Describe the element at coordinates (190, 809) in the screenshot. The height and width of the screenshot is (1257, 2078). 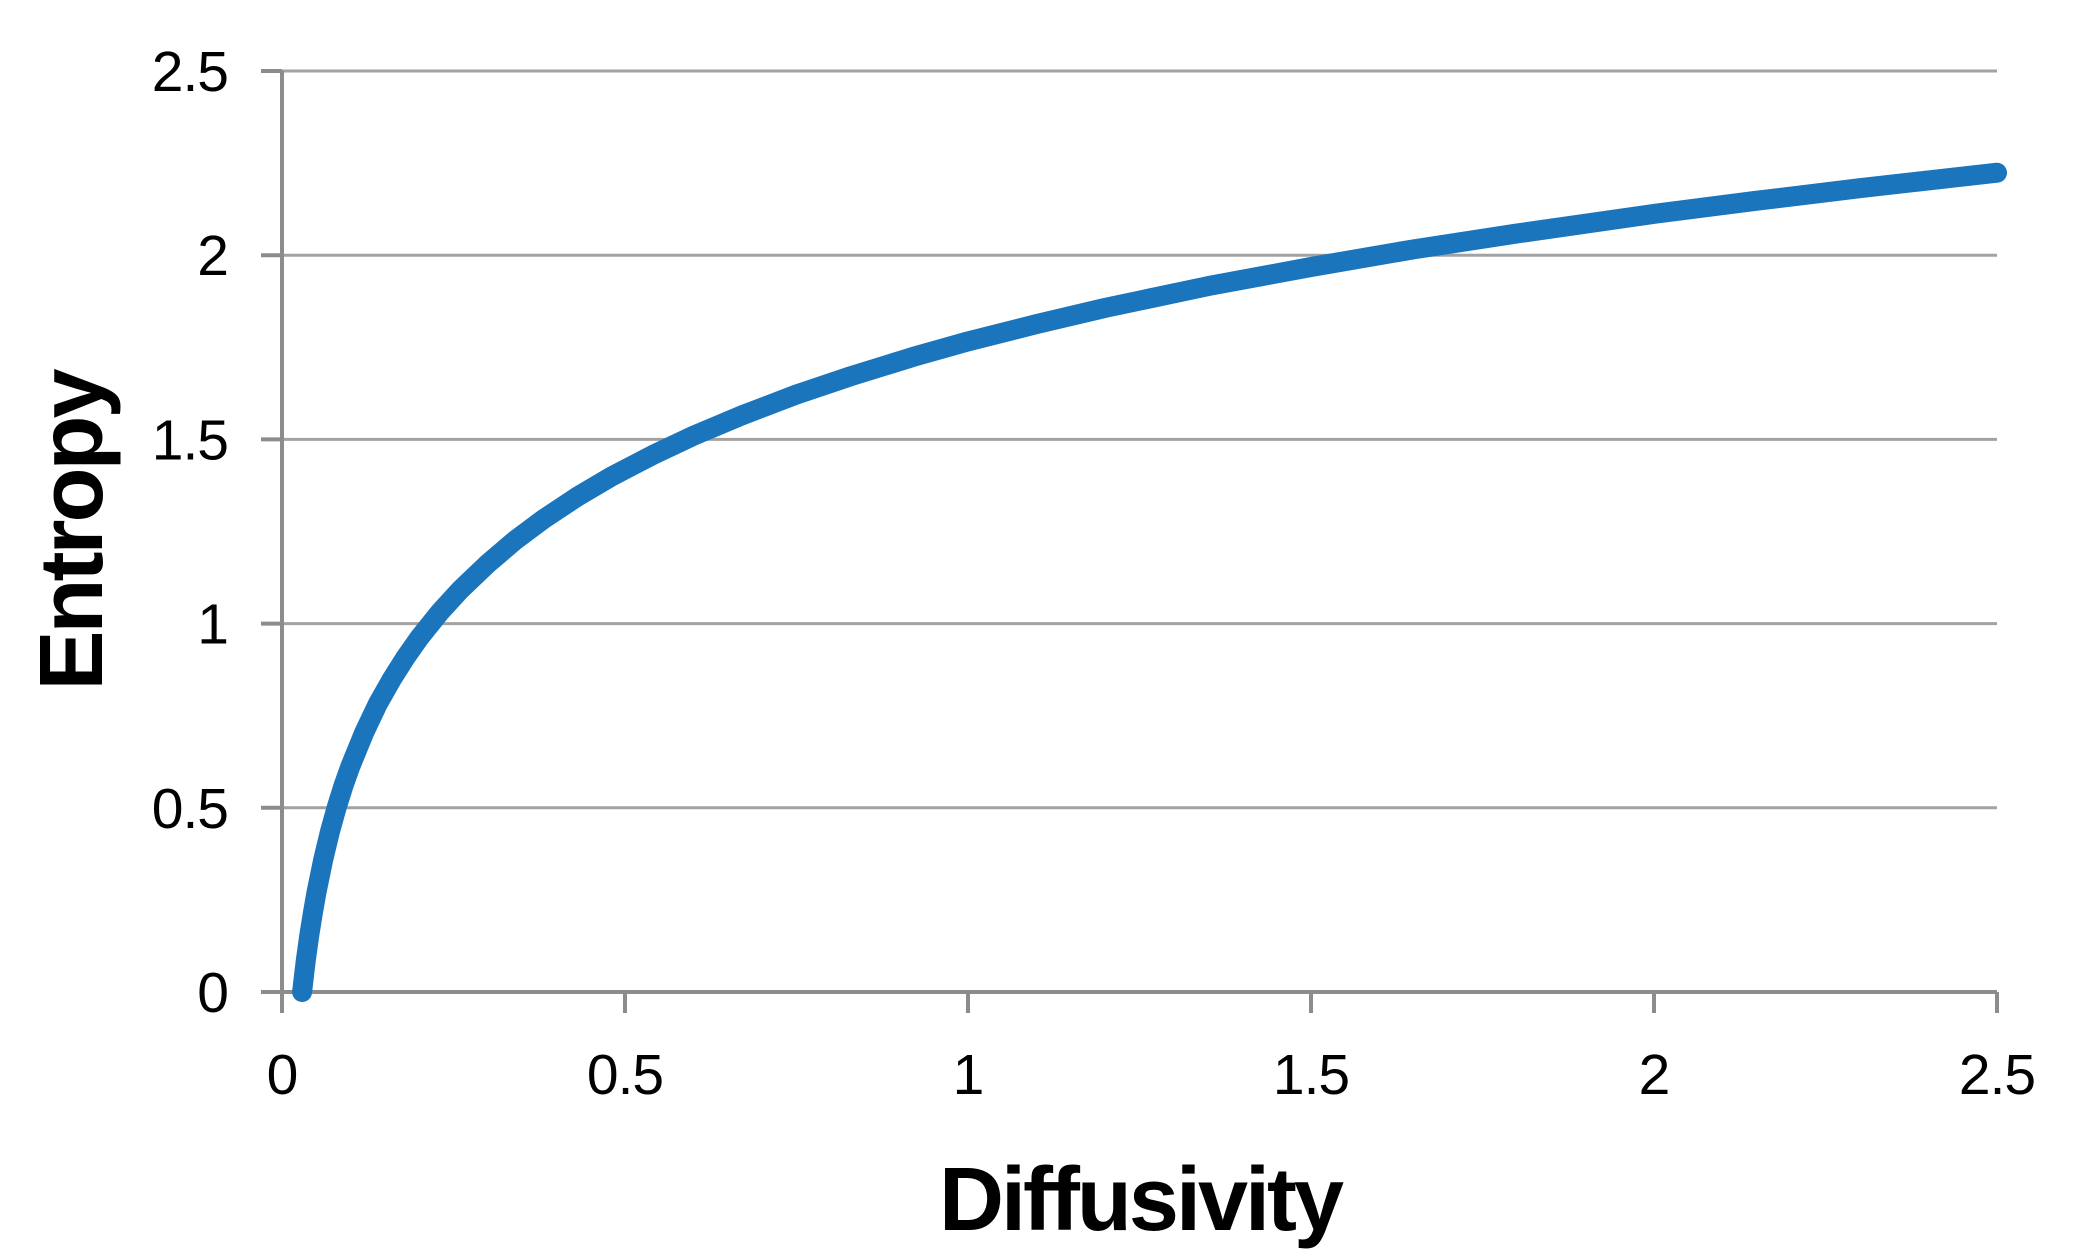
I see `y-tick-label: 0.5` at that location.